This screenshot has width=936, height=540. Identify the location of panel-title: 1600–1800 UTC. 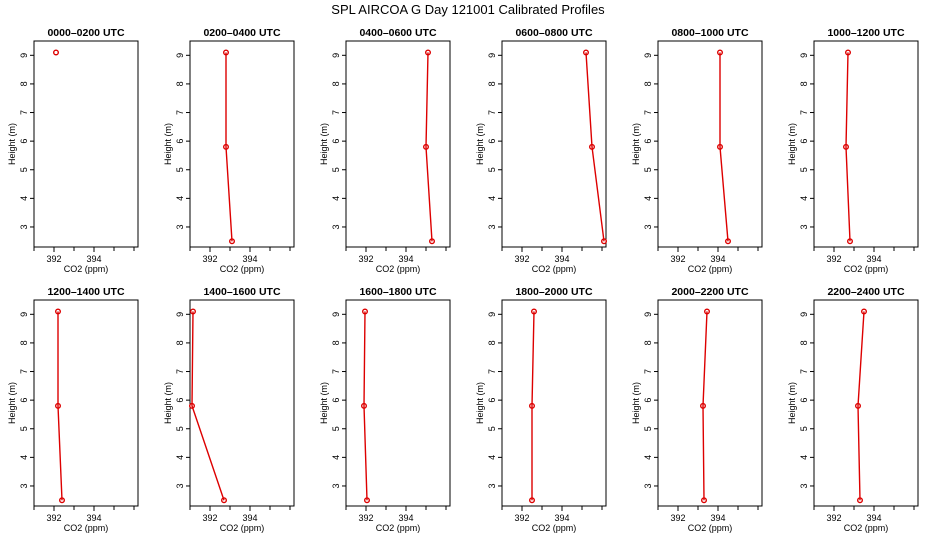
(397, 292).